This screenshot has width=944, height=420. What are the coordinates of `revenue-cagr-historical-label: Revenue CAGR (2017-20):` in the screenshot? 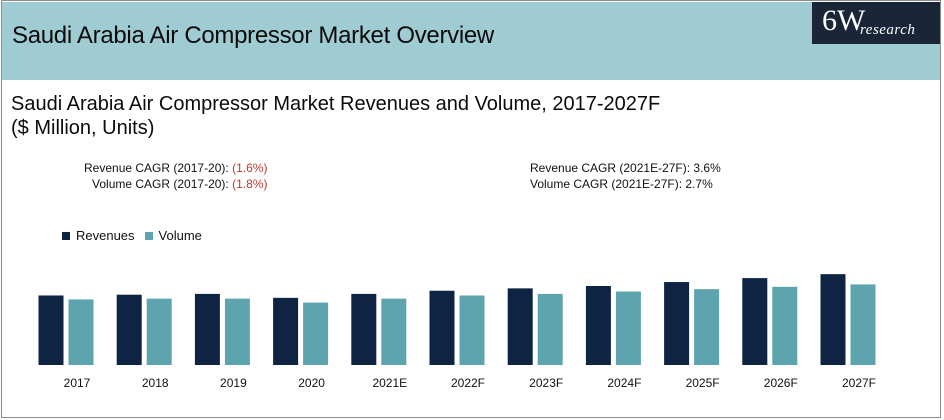 It's located at (156, 168).